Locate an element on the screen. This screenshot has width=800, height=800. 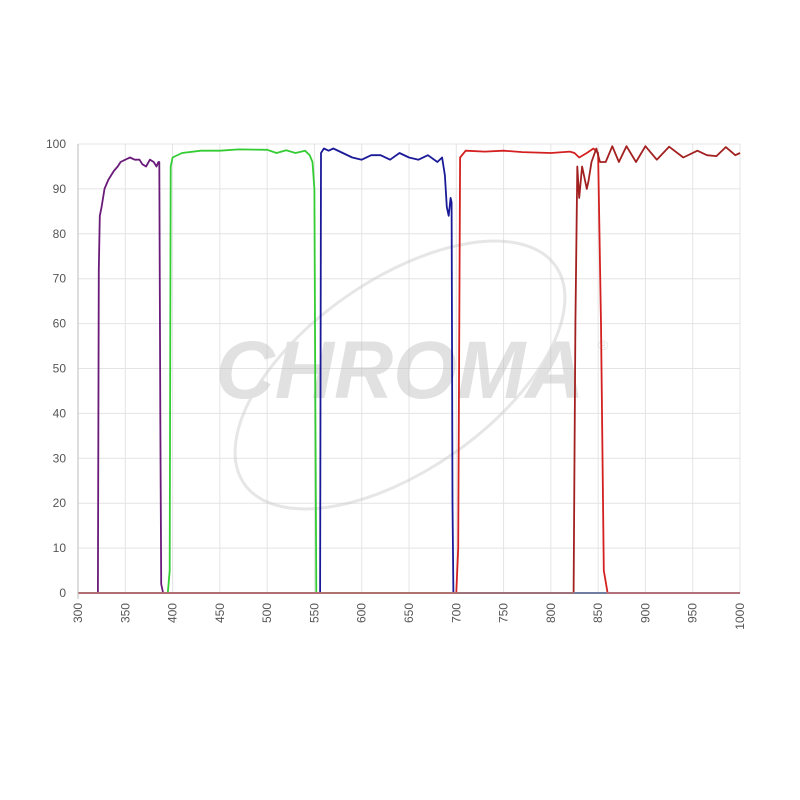
x-tick-label: 400 is located at coordinates (173, 613).